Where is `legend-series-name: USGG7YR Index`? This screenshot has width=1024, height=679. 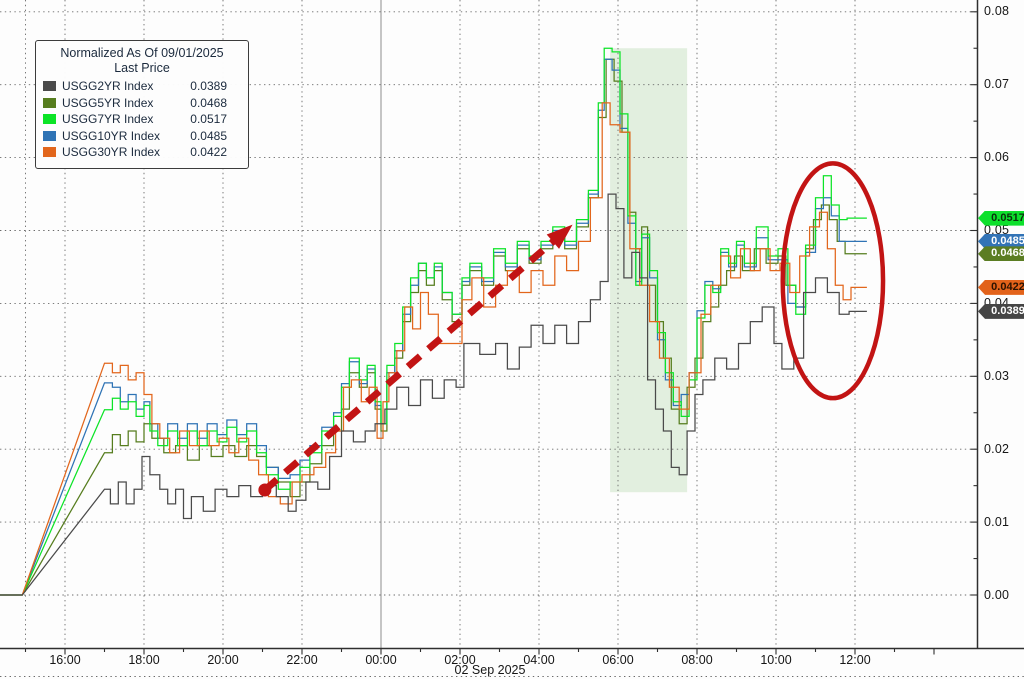 legend-series-name: USGG7YR Index is located at coordinates (108, 119).